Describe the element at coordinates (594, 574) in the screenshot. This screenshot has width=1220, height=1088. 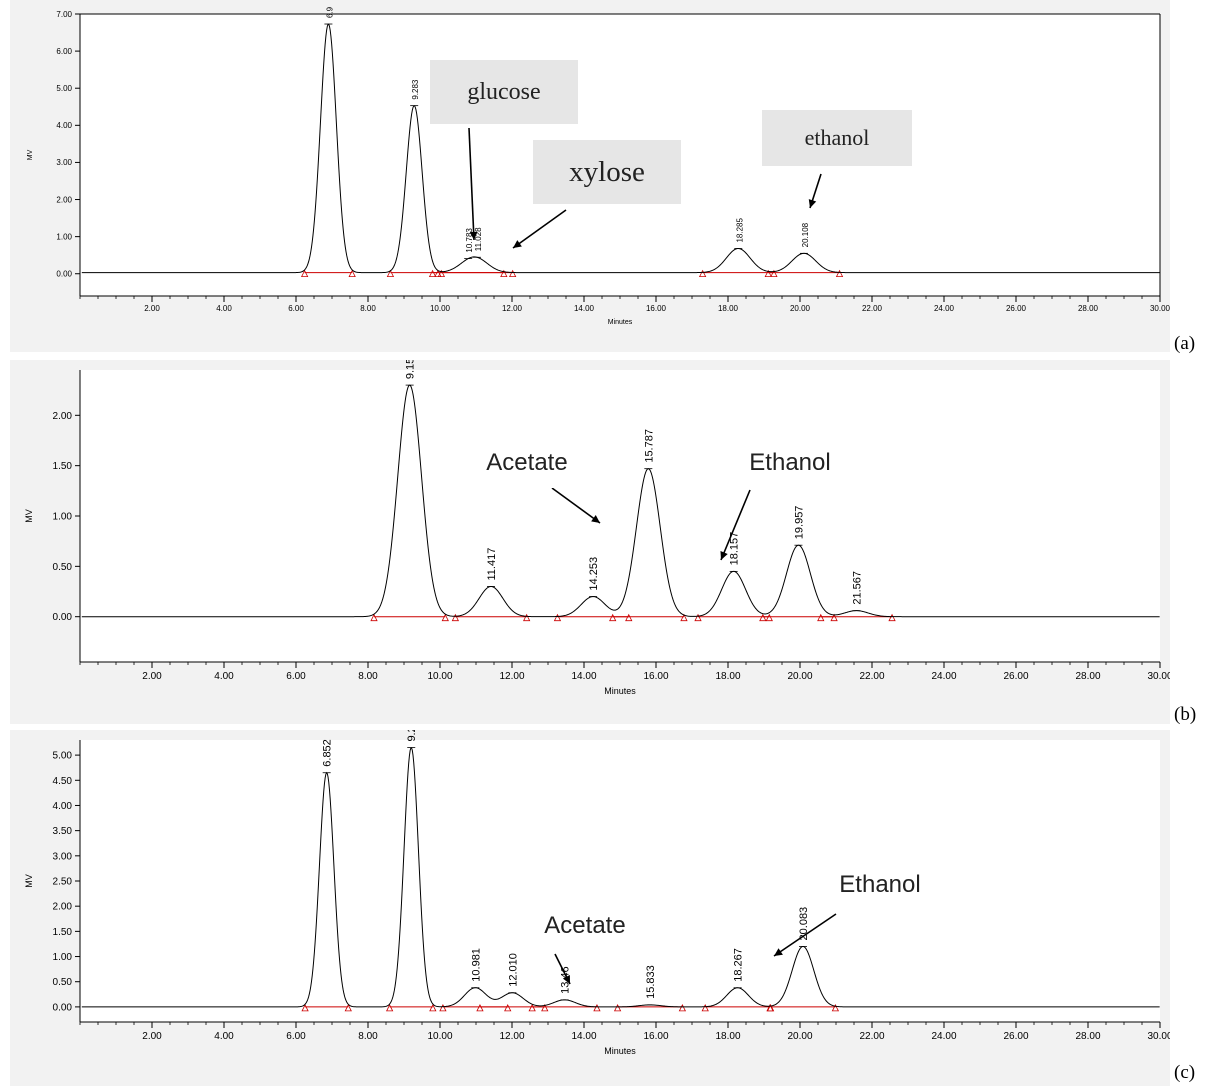
I see `peak-label: 14.253` at that location.